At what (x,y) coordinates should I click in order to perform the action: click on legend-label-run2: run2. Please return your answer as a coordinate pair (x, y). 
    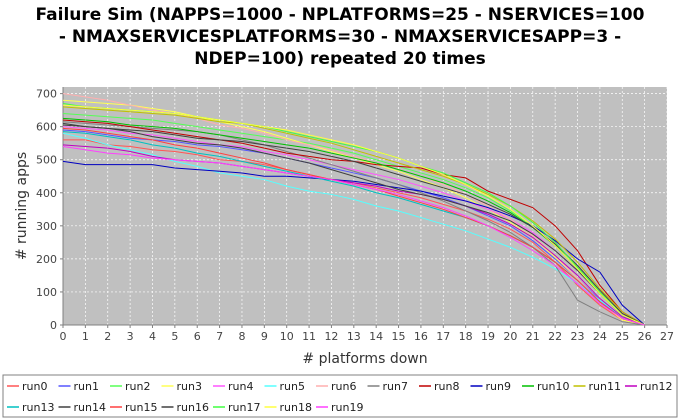
    Looking at the image, I should click on (137, 386).